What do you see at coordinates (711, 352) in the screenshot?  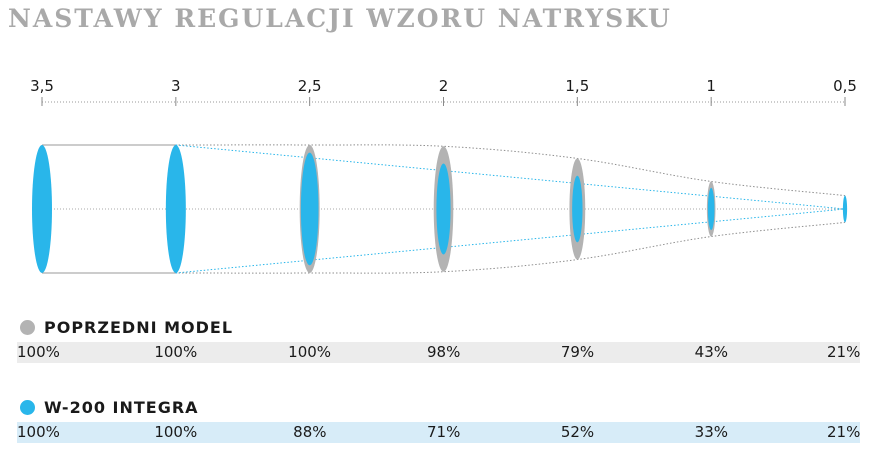 I see `value-label: 43%` at bounding box center [711, 352].